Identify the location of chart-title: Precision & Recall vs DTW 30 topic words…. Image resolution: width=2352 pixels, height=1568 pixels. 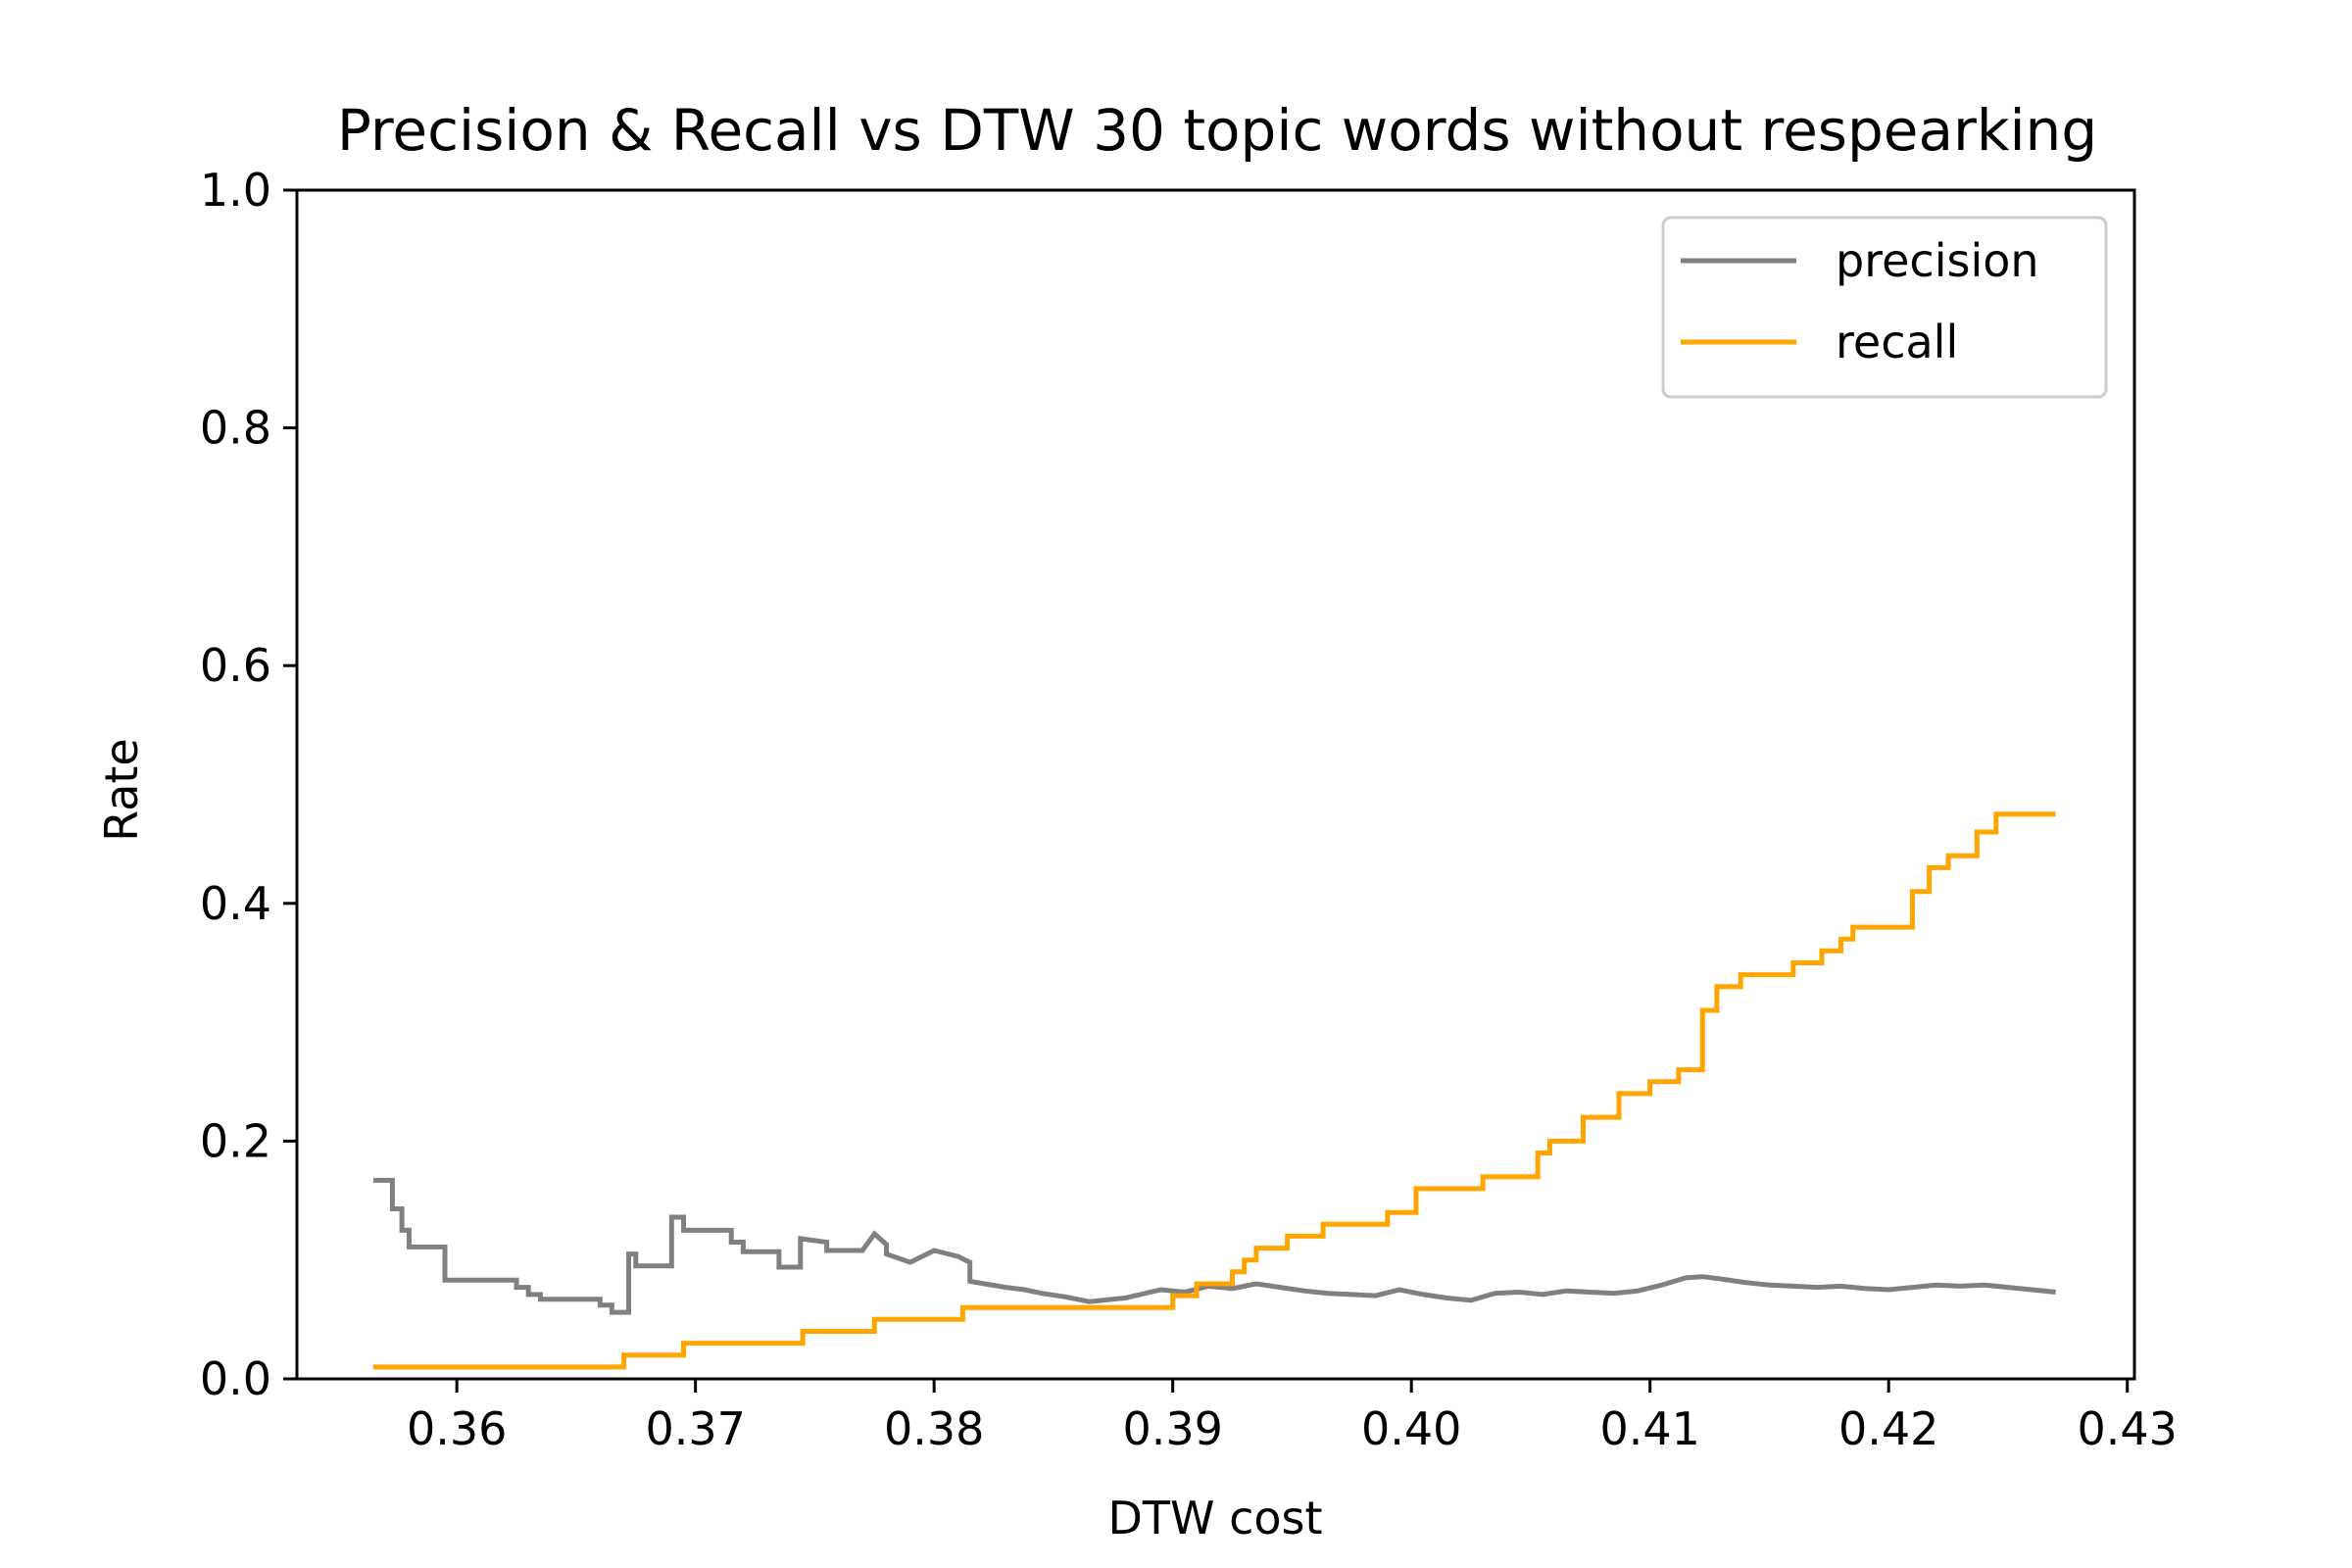
(1217, 130).